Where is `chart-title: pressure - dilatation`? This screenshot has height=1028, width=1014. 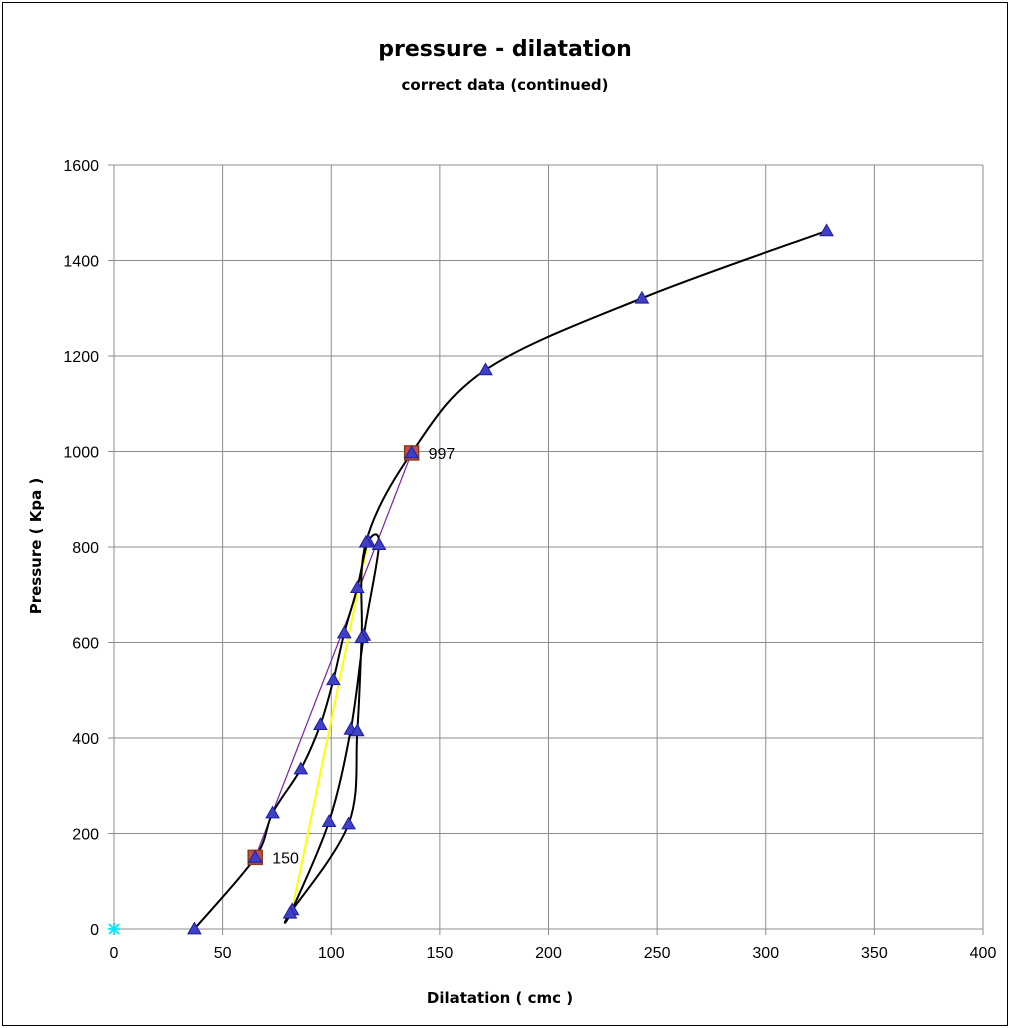 chart-title: pressure - dilatation is located at coordinates (504, 49).